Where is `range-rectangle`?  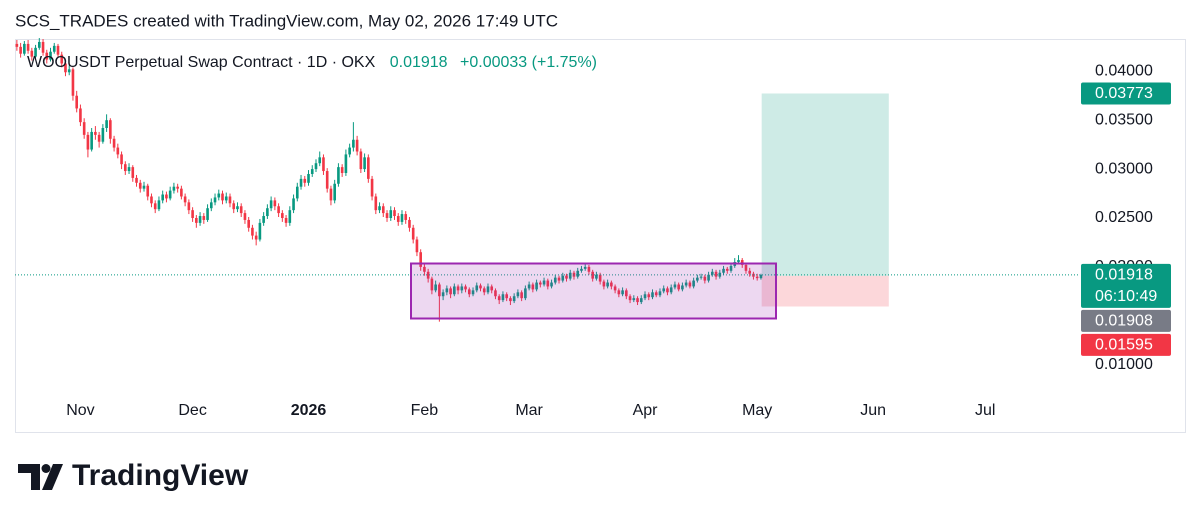
range-rectangle is located at coordinates (593, 291).